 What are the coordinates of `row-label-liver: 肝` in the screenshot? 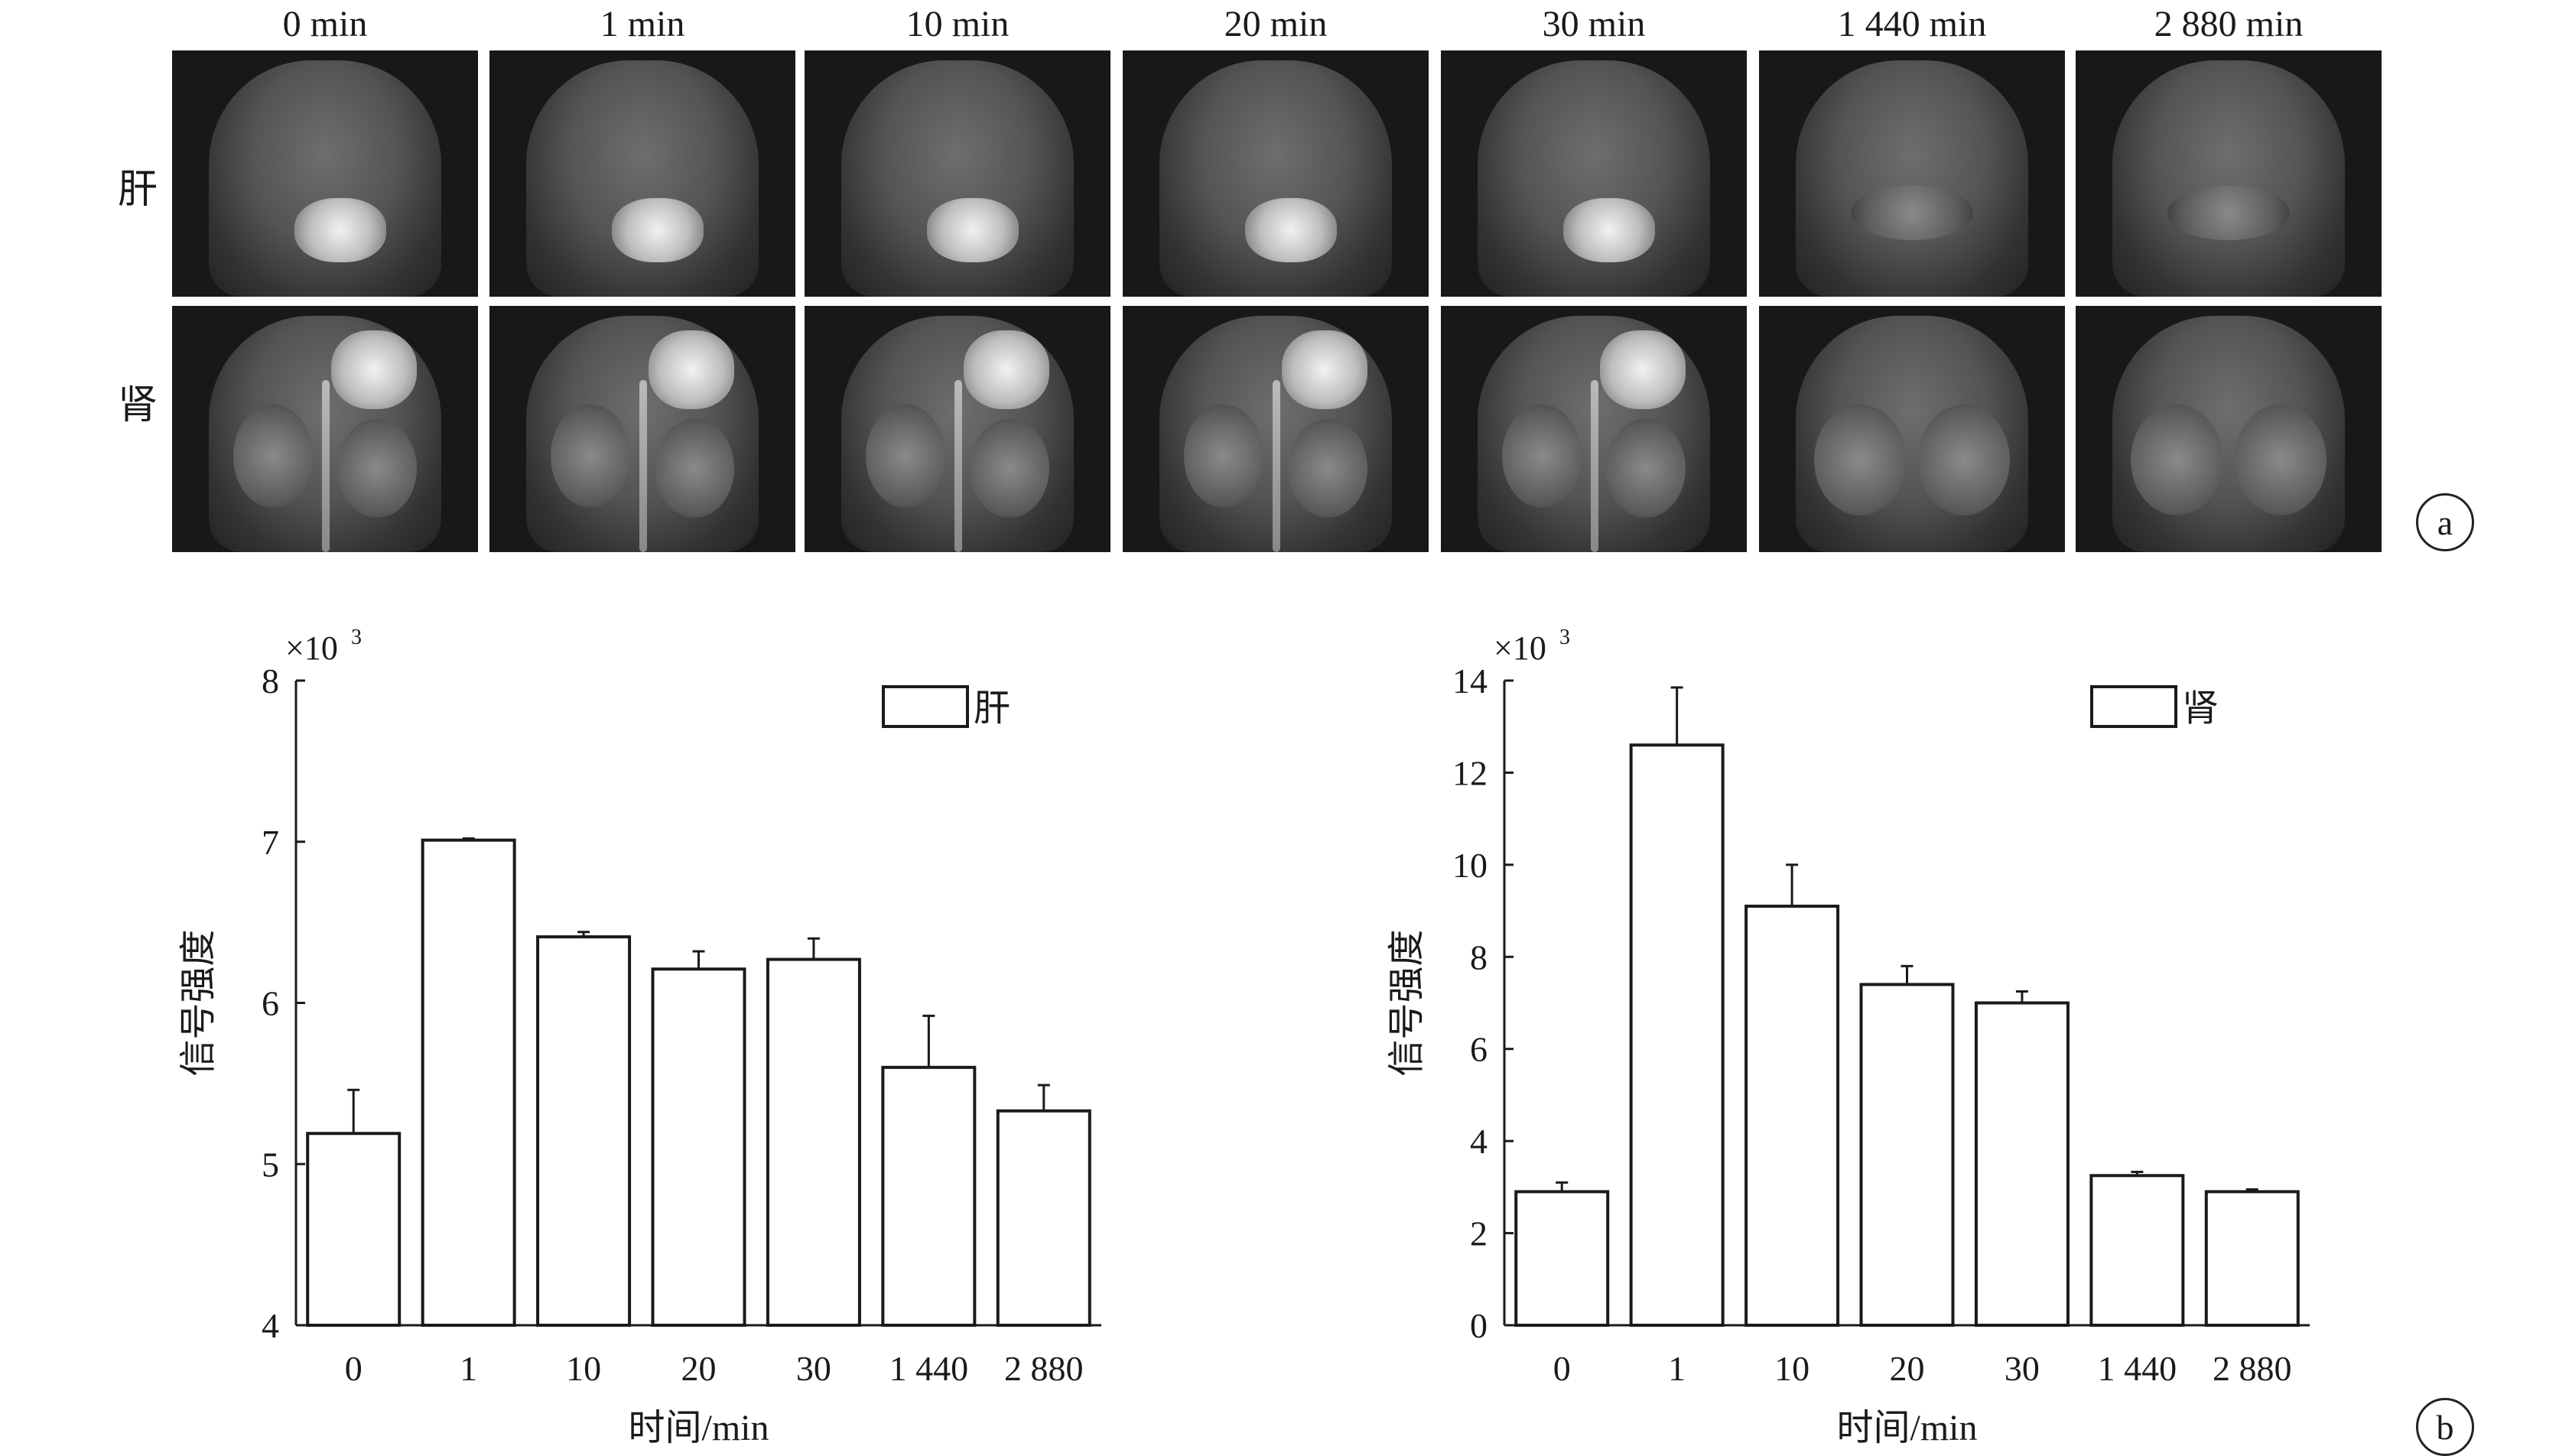 It's located at (138, 190).